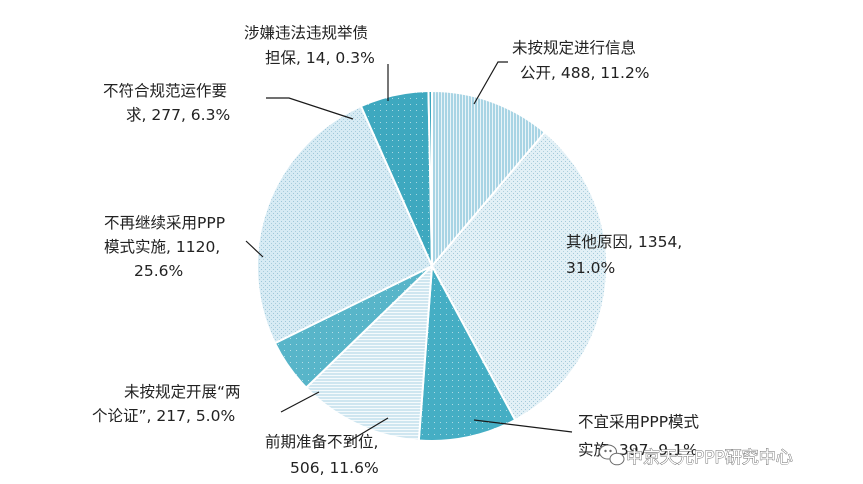 The width and height of the screenshot is (863, 484). Describe the element at coordinates (158, 271) in the screenshot. I see `slice-label: 25.6%` at that location.